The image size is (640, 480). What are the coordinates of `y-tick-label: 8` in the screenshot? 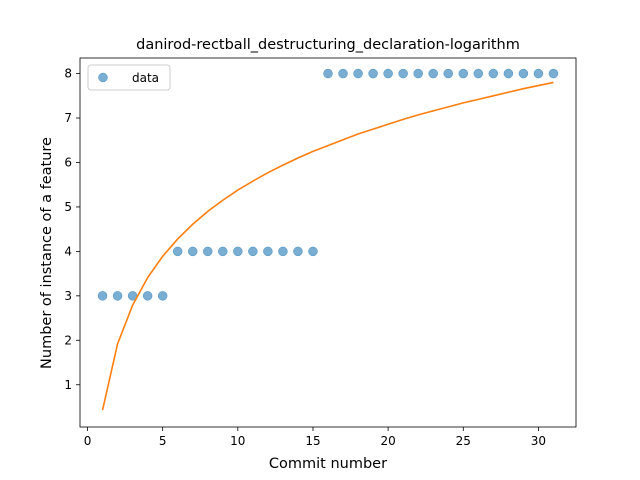 It's located at (68, 74).